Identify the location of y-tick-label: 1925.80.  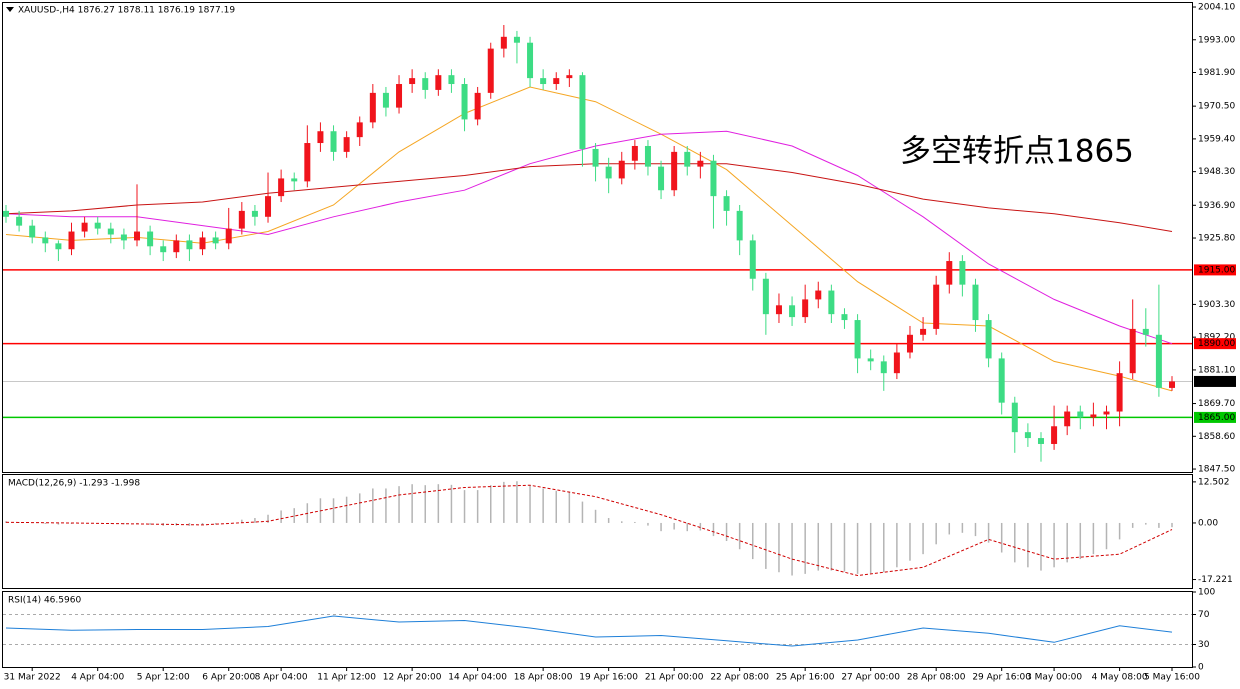
(1216, 239).